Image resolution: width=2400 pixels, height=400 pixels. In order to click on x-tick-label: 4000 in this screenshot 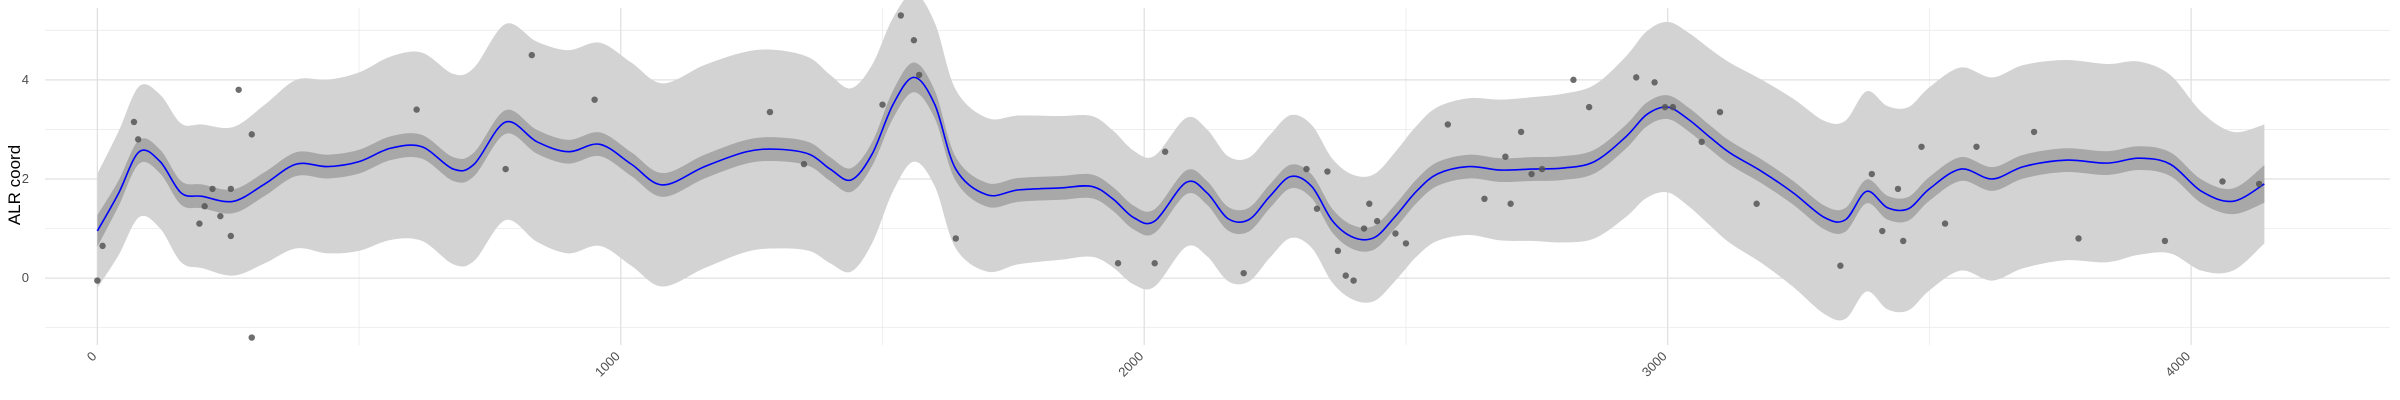, I will do `click(2177, 364)`.